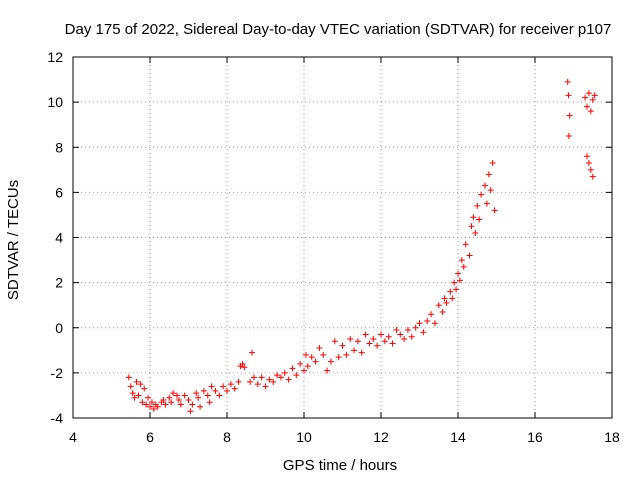 The image size is (640, 485). What do you see at coordinates (304, 437) in the screenshot?
I see `x-tick-label: 10` at bounding box center [304, 437].